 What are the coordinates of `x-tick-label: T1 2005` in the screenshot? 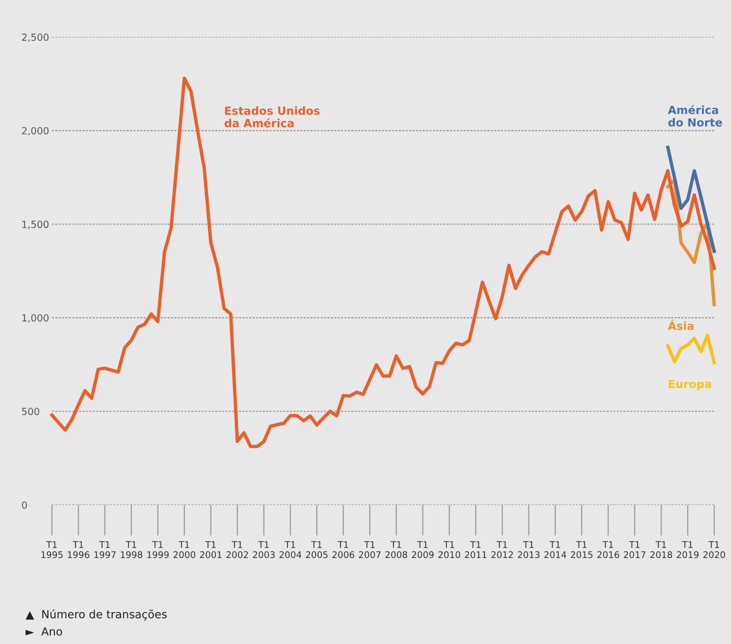 It's located at (317, 549).